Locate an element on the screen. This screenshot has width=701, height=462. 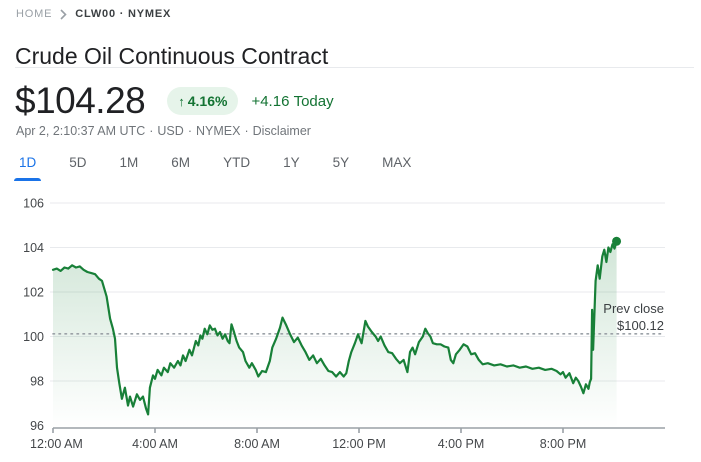
header-divider is located at coordinates (354, 67).